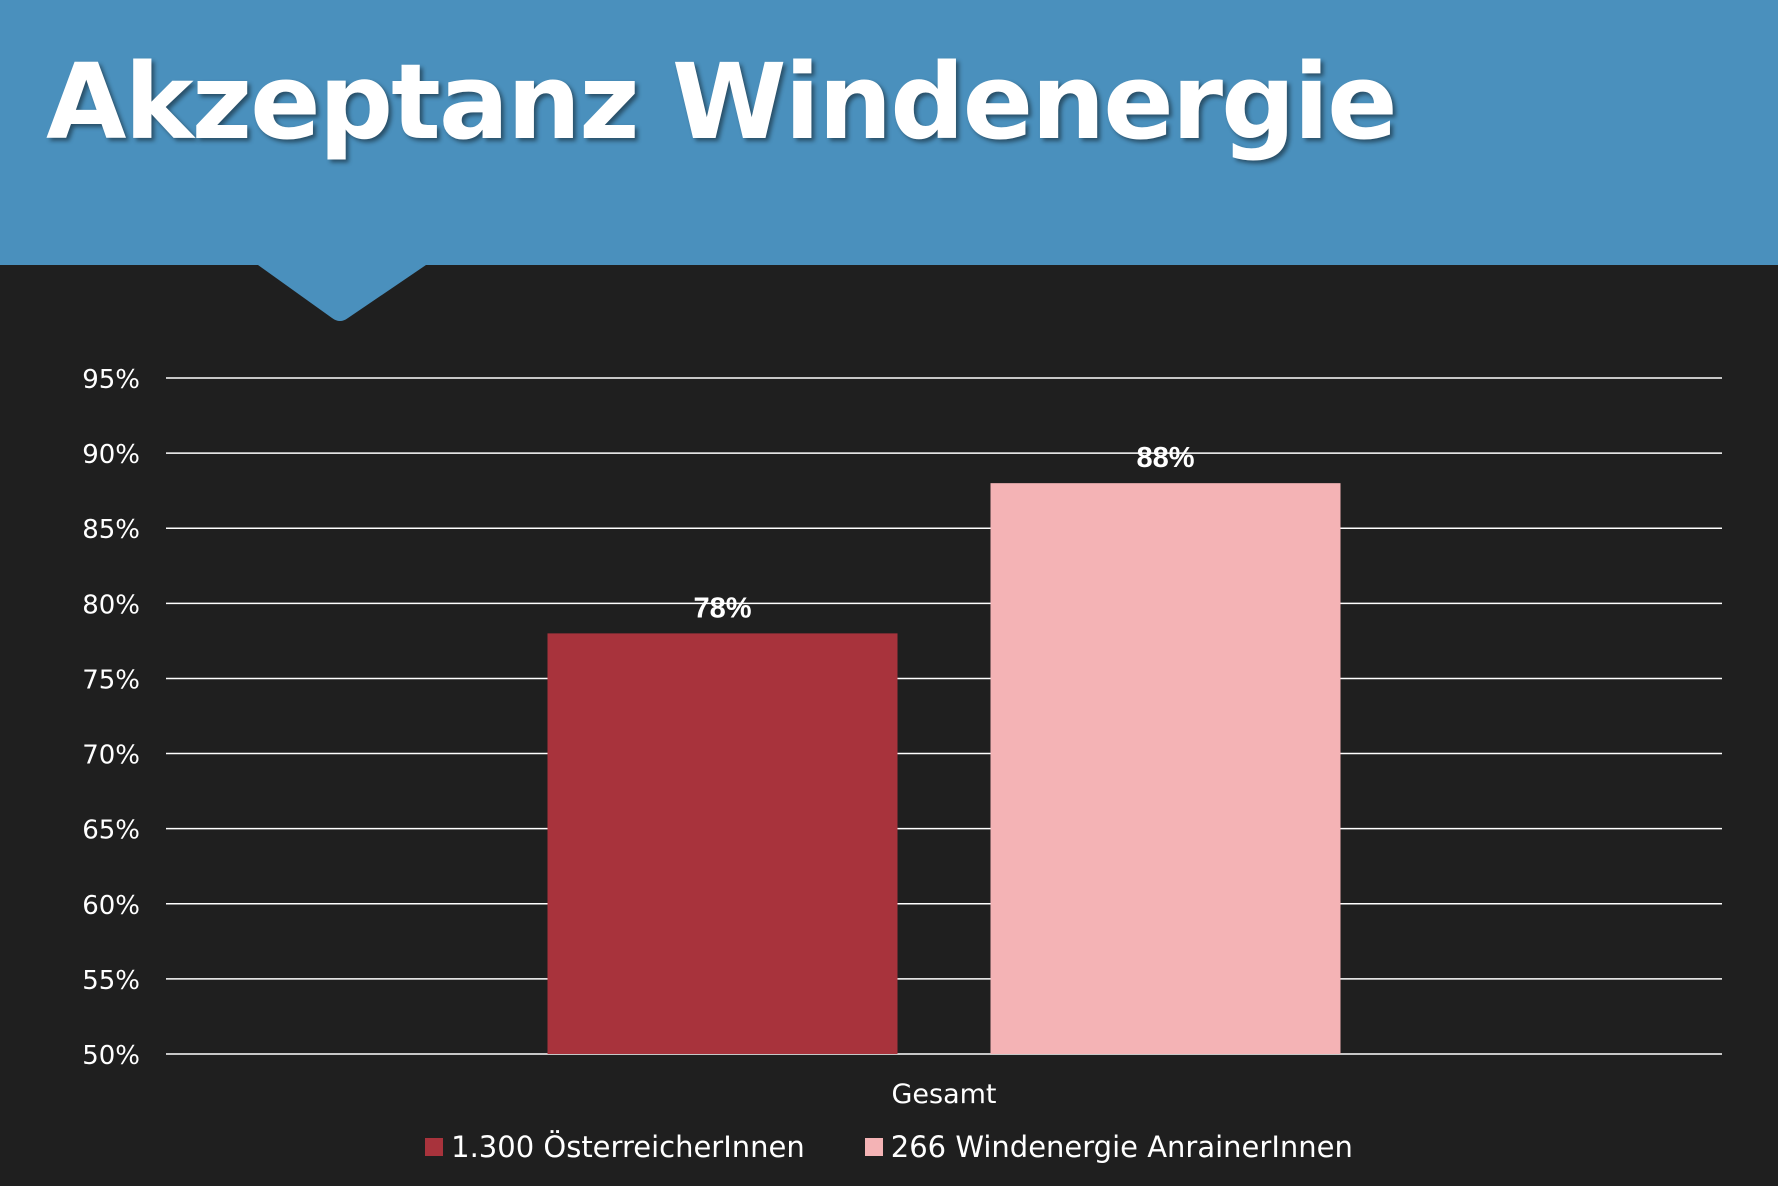  What do you see at coordinates (111, 530) in the screenshot?
I see `y-tick-label: 85%` at bounding box center [111, 530].